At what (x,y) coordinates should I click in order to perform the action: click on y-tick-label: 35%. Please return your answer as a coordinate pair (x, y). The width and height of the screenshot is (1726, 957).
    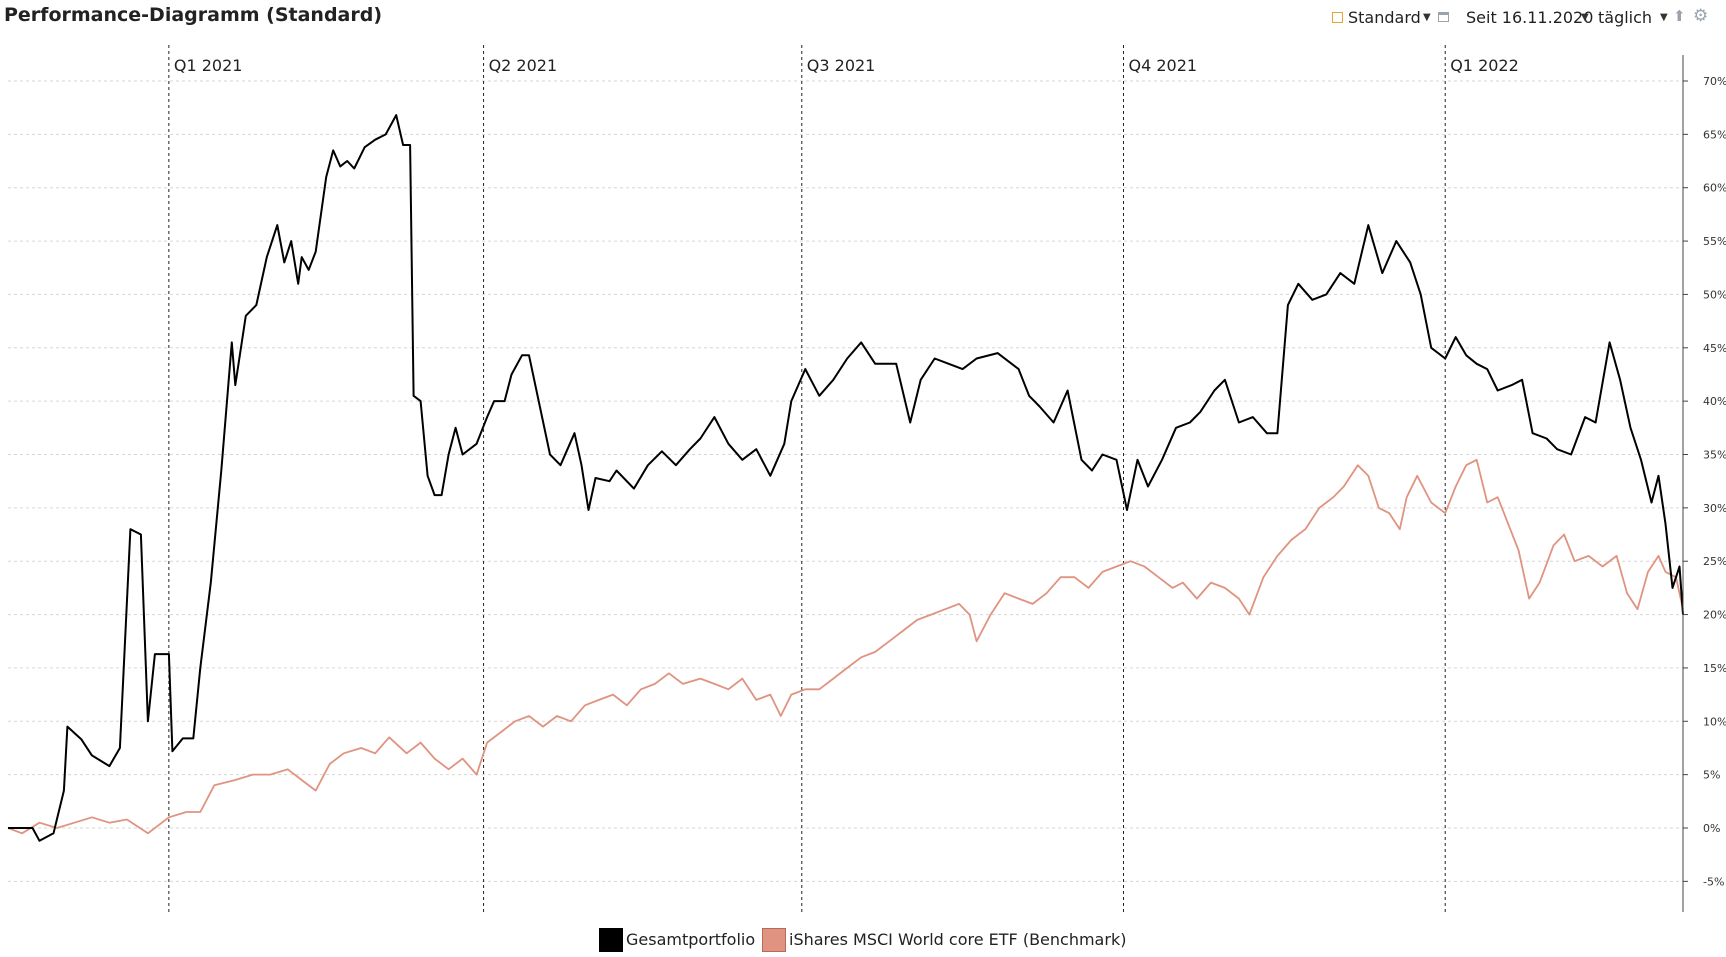
    Looking at the image, I should click on (1714, 455).